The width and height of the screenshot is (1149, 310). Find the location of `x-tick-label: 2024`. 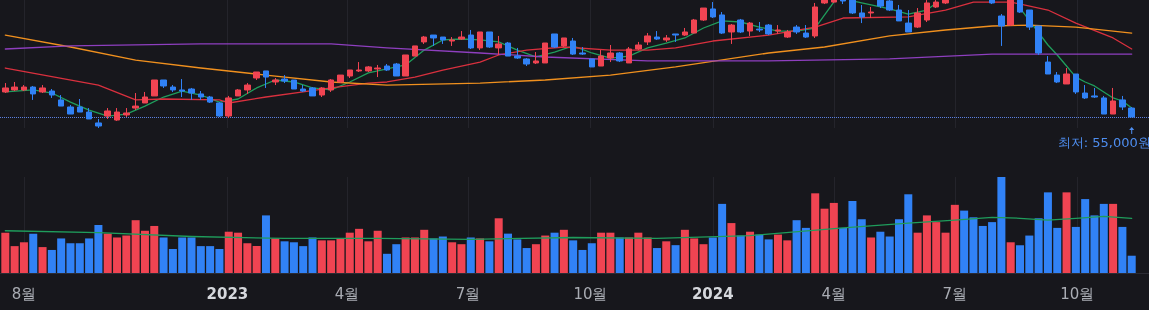

x-tick-label: 2024 is located at coordinates (712, 293).